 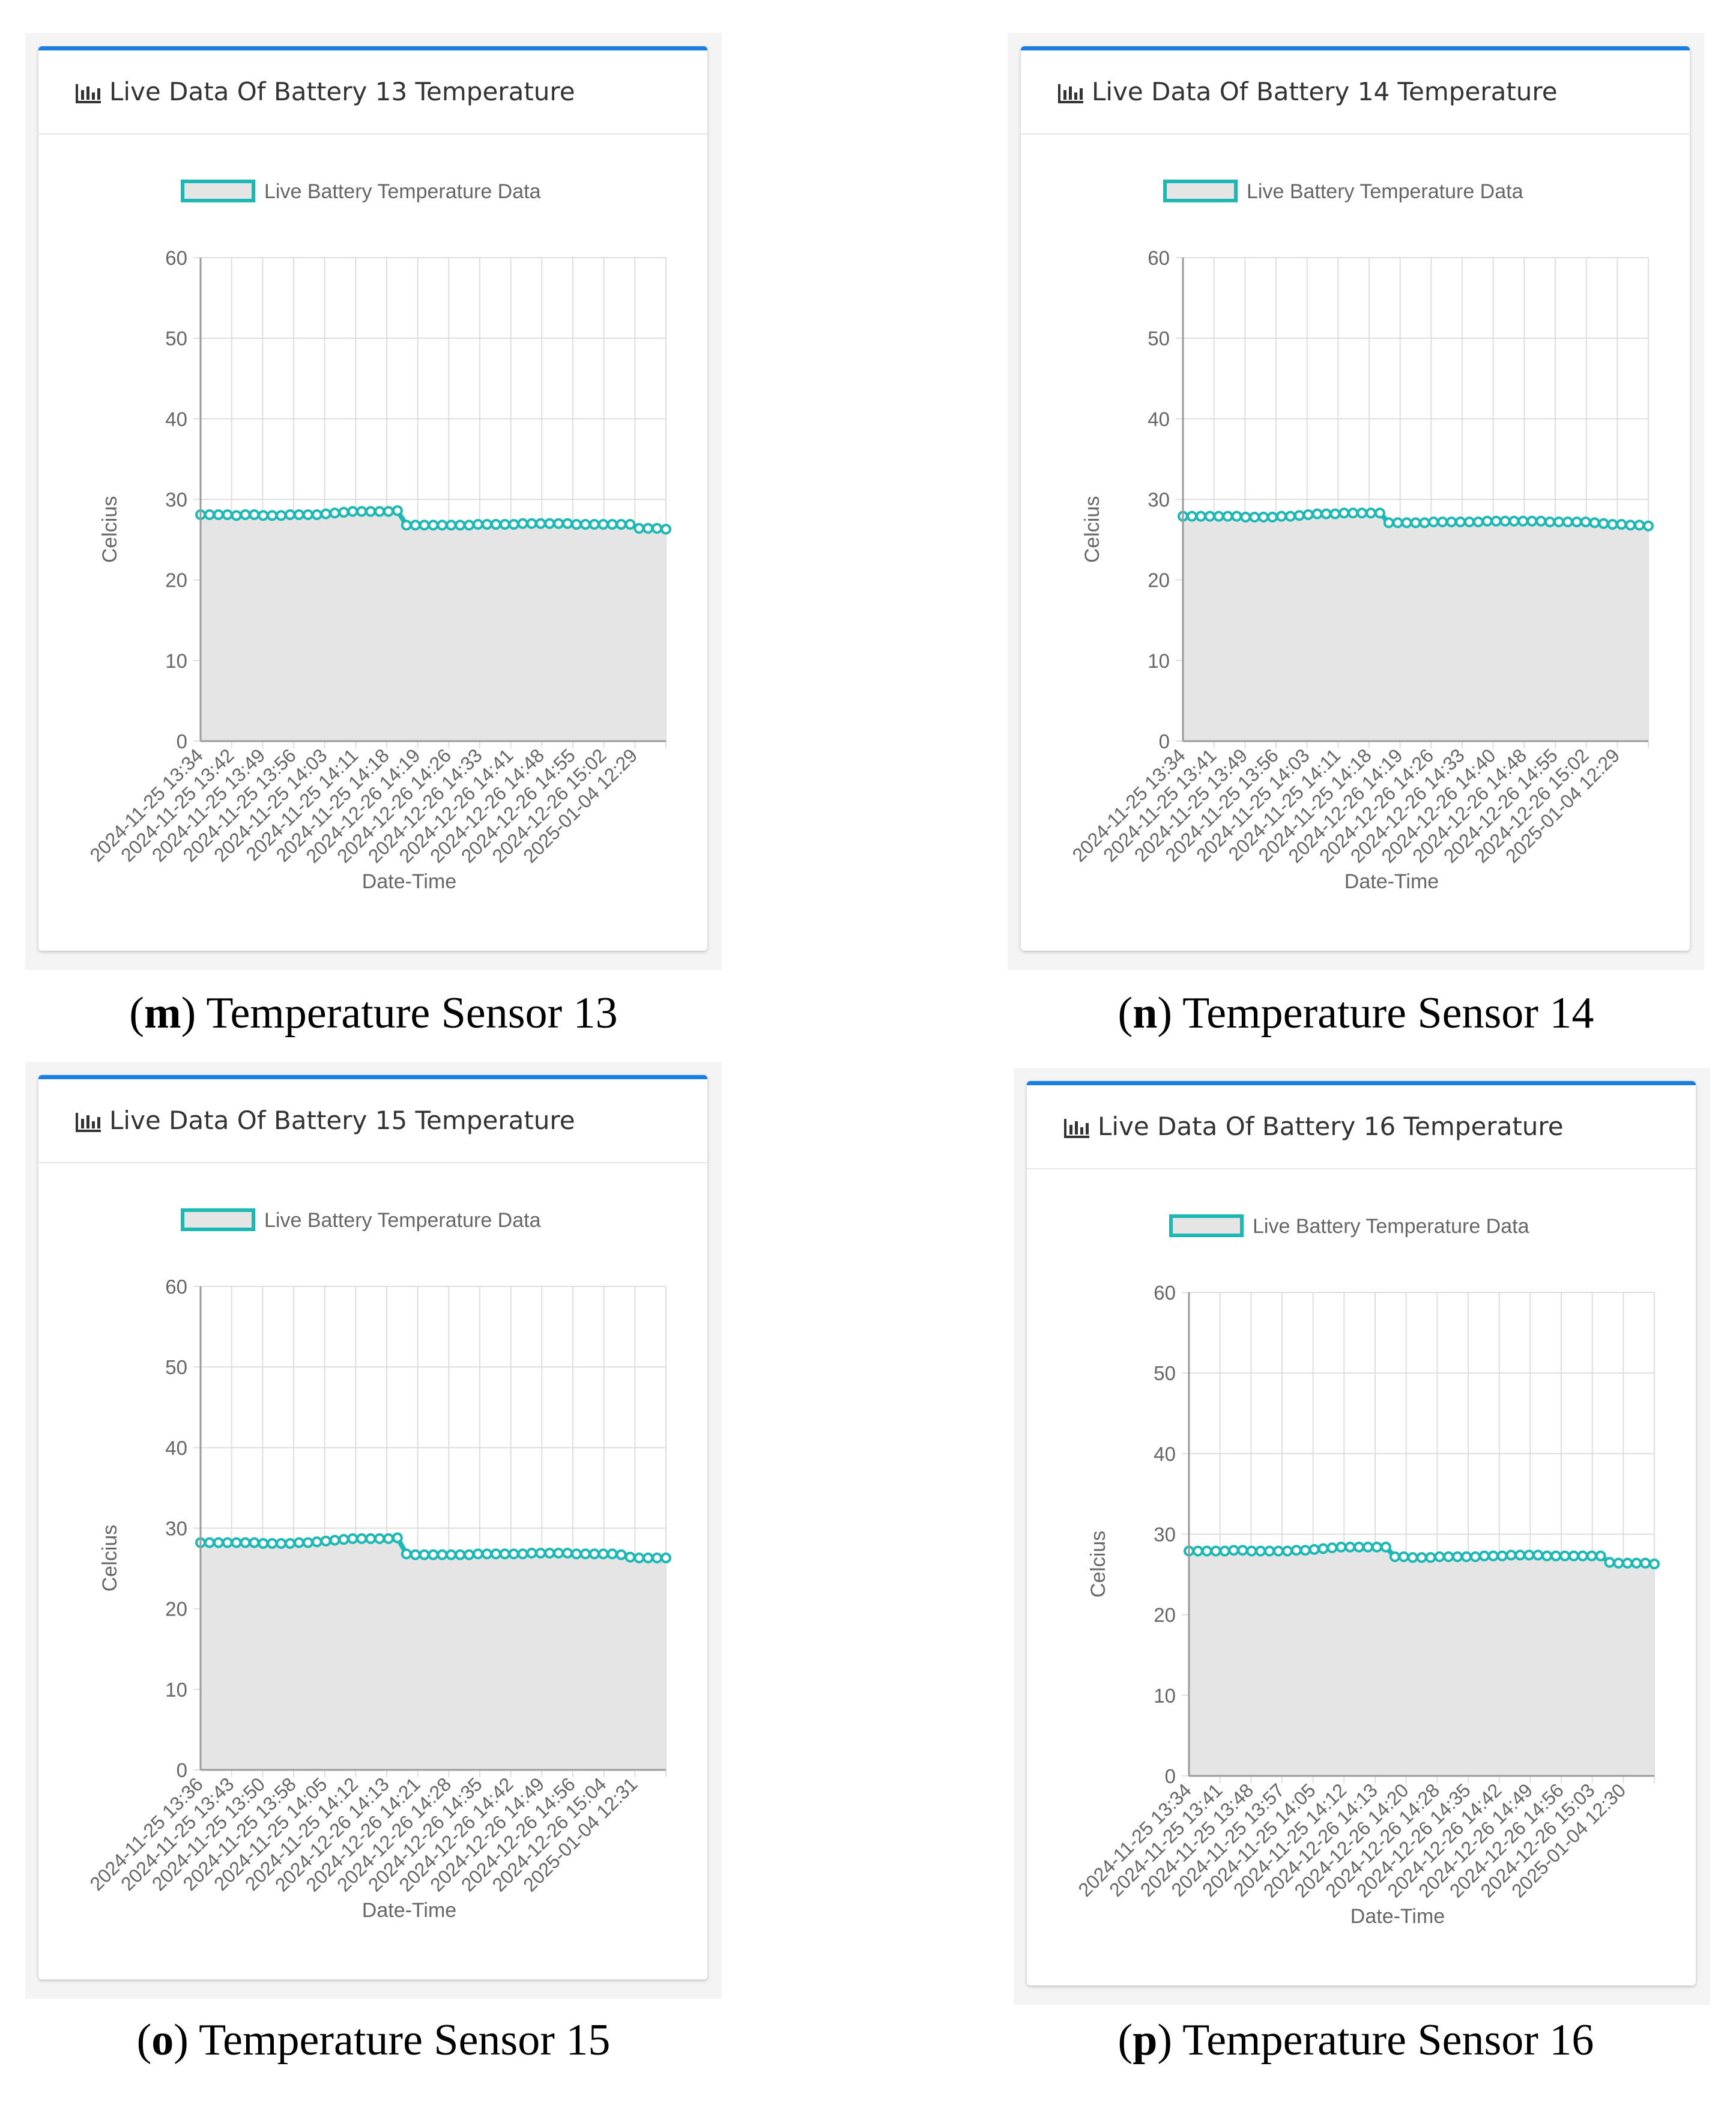 What do you see at coordinates (176, 1529) in the screenshot?
I see `y-tick-label: 30` at bounding box center [176, 1529].